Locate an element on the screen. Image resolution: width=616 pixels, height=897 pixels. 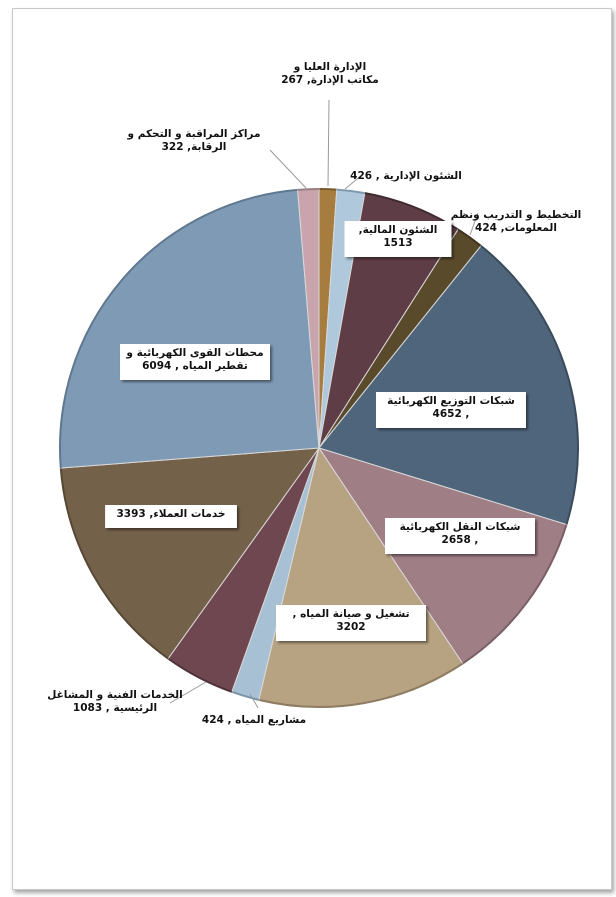
slice-label: الشئون المالية,1513 is located at coordinates (398, 239).